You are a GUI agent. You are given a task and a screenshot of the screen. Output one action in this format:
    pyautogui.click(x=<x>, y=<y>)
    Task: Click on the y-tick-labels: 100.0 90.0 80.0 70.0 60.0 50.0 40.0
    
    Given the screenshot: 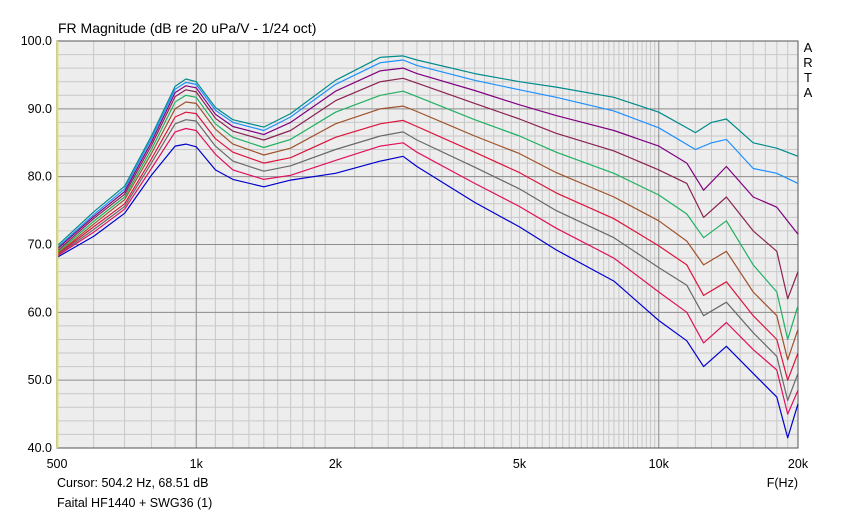 What is the action you would take?
    pyautogui.click(x=36, y=244)
    